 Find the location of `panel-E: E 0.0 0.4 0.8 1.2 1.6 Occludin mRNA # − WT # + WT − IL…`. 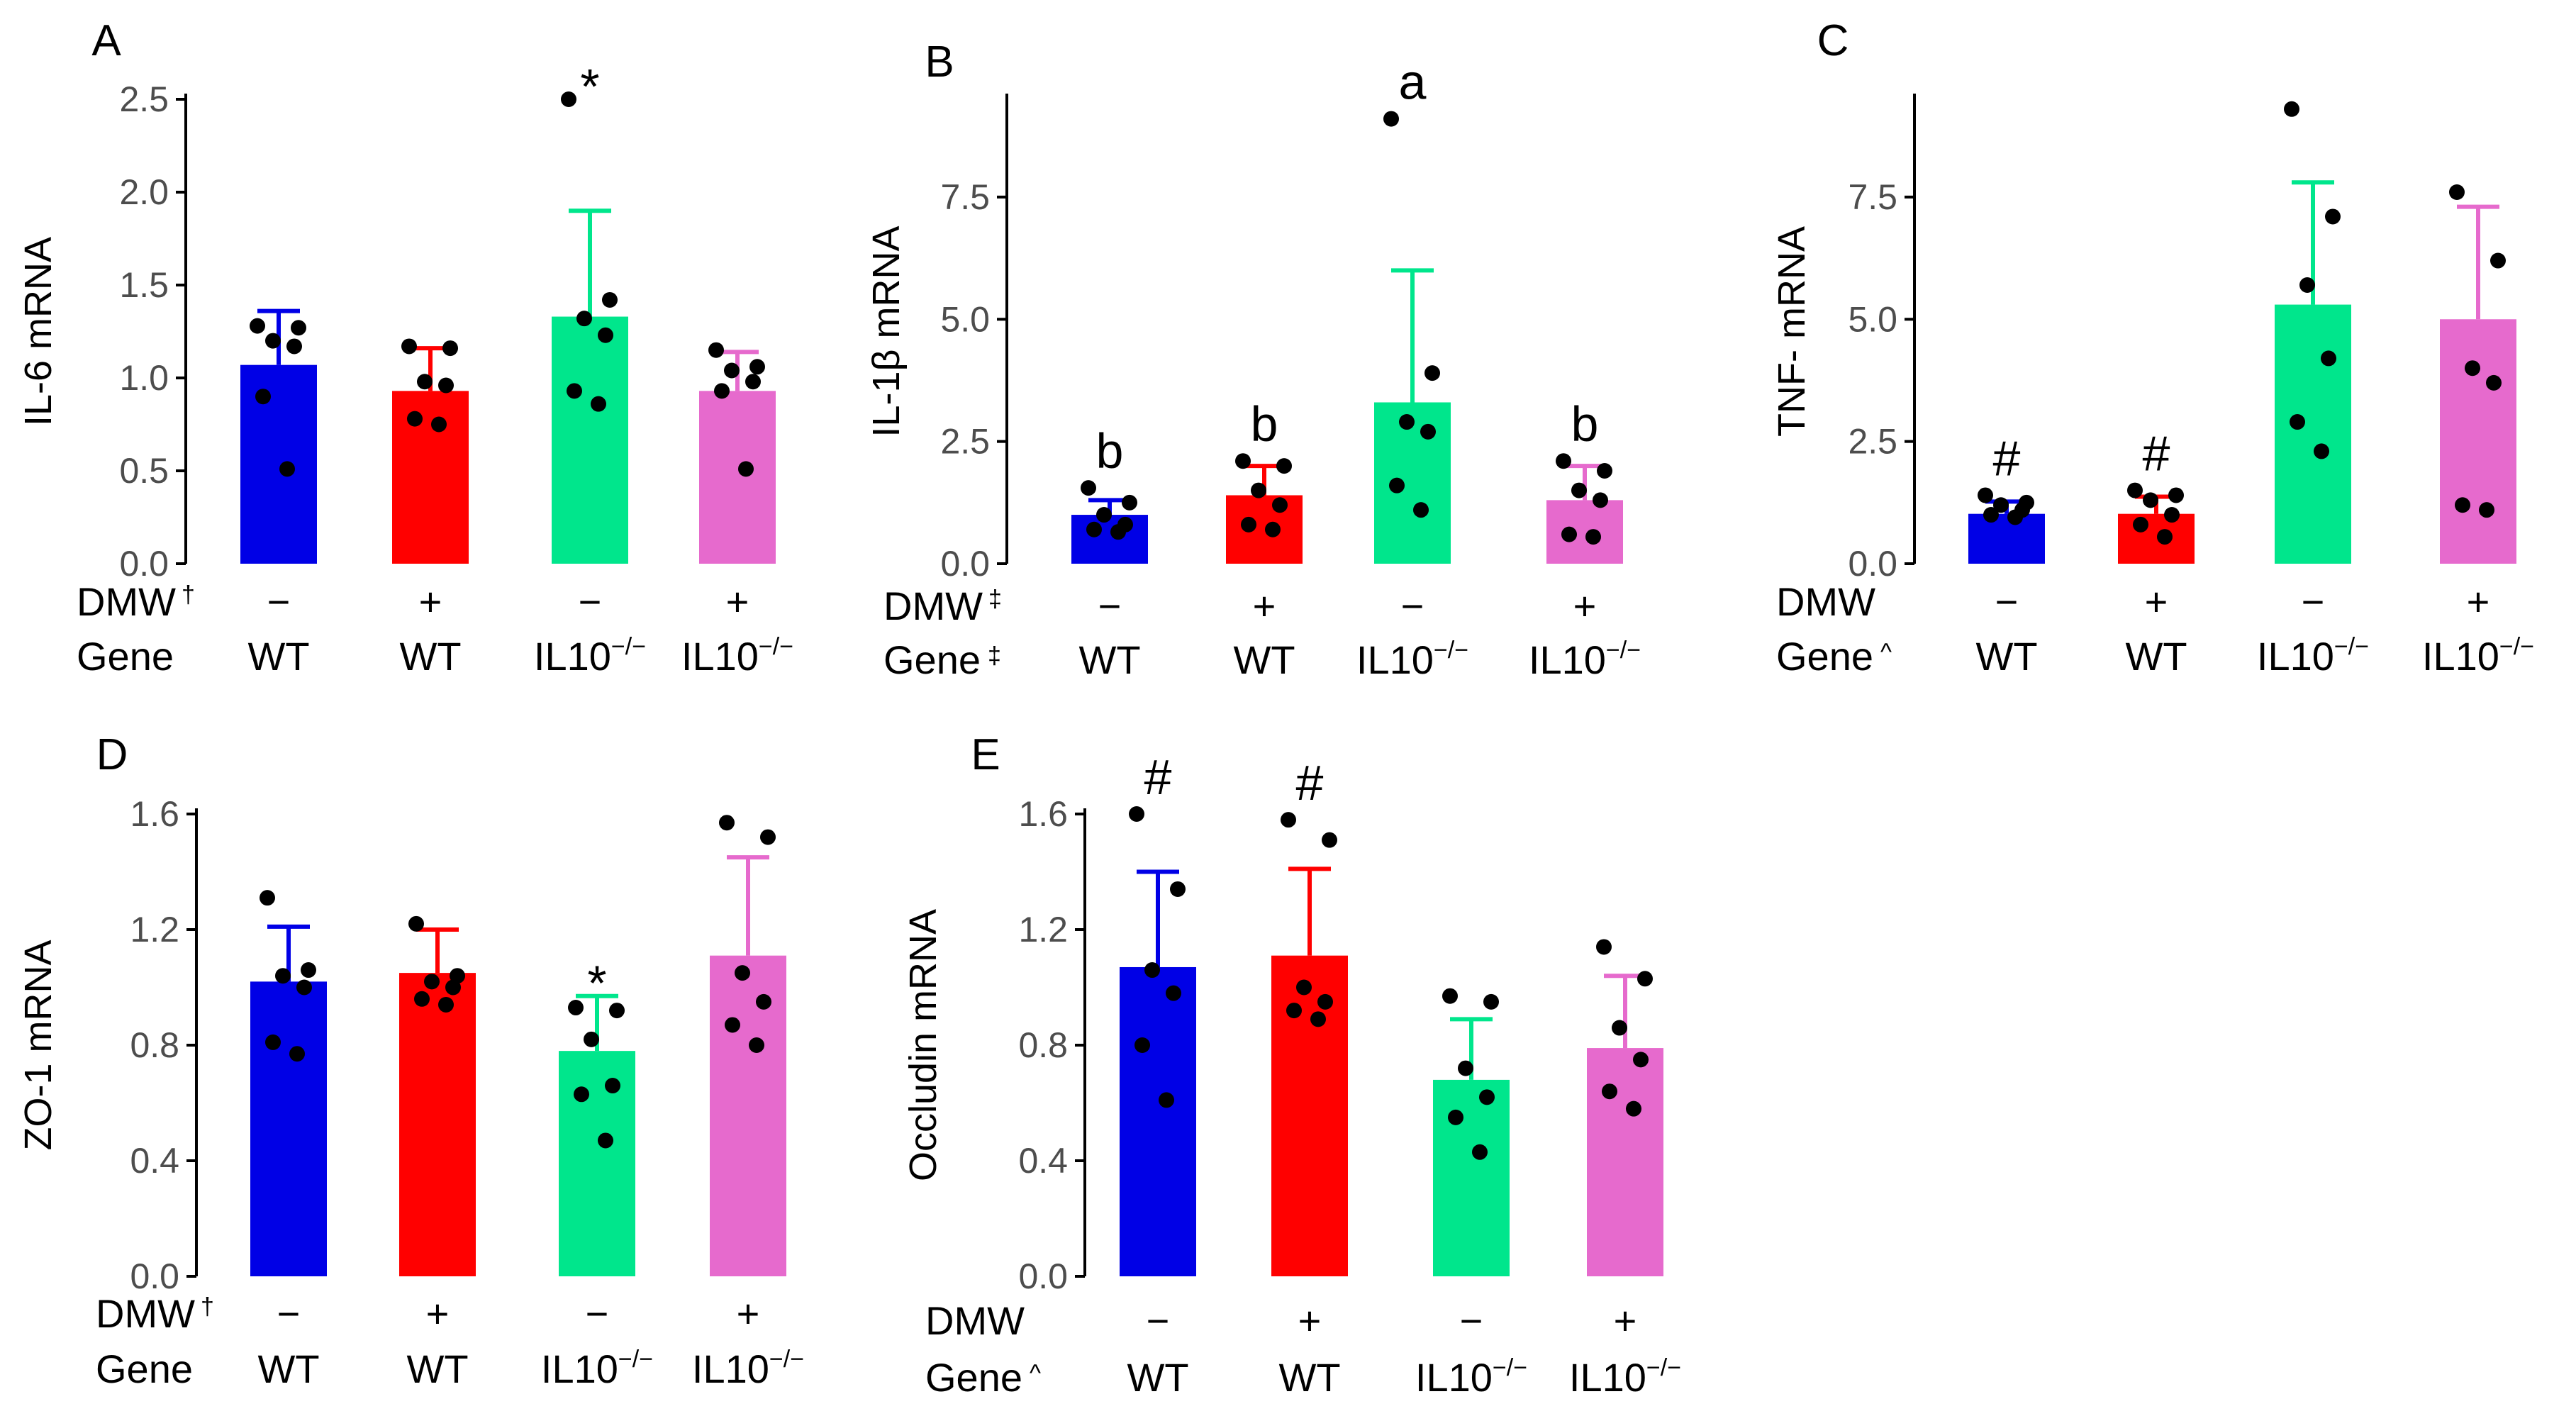

panel-E: E 0.0 0.4 0.8 1.2 1.6 Occludin mRNA # − WT # + WT − IL… is located at coordinates (1291, 1065).